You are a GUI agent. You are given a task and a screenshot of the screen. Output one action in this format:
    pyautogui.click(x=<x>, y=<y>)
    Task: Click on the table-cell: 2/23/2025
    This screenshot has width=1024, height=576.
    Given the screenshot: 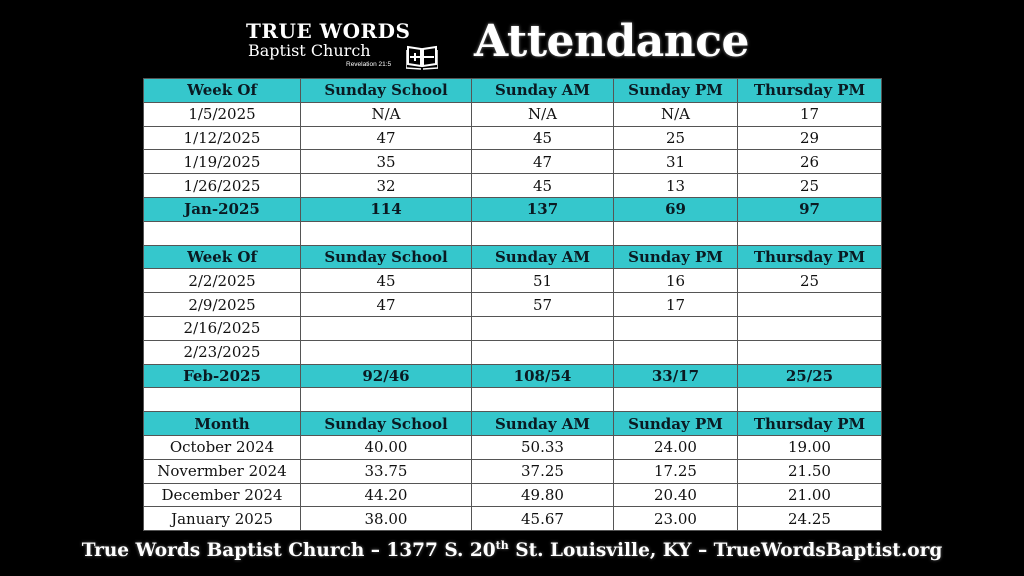 What is the action you would take?
    pyautogui.click(x=222, y=352)
    